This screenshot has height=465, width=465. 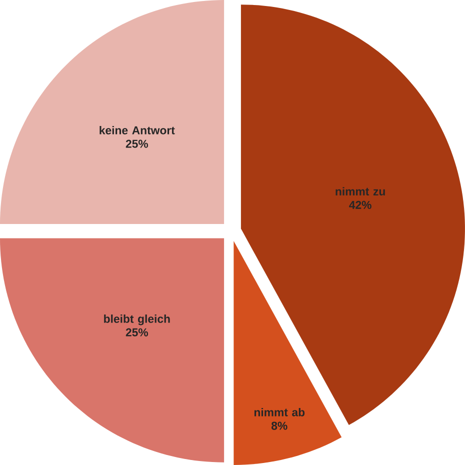 I want to click on slice-label: nimmt ab, so click(x=279, y=412).